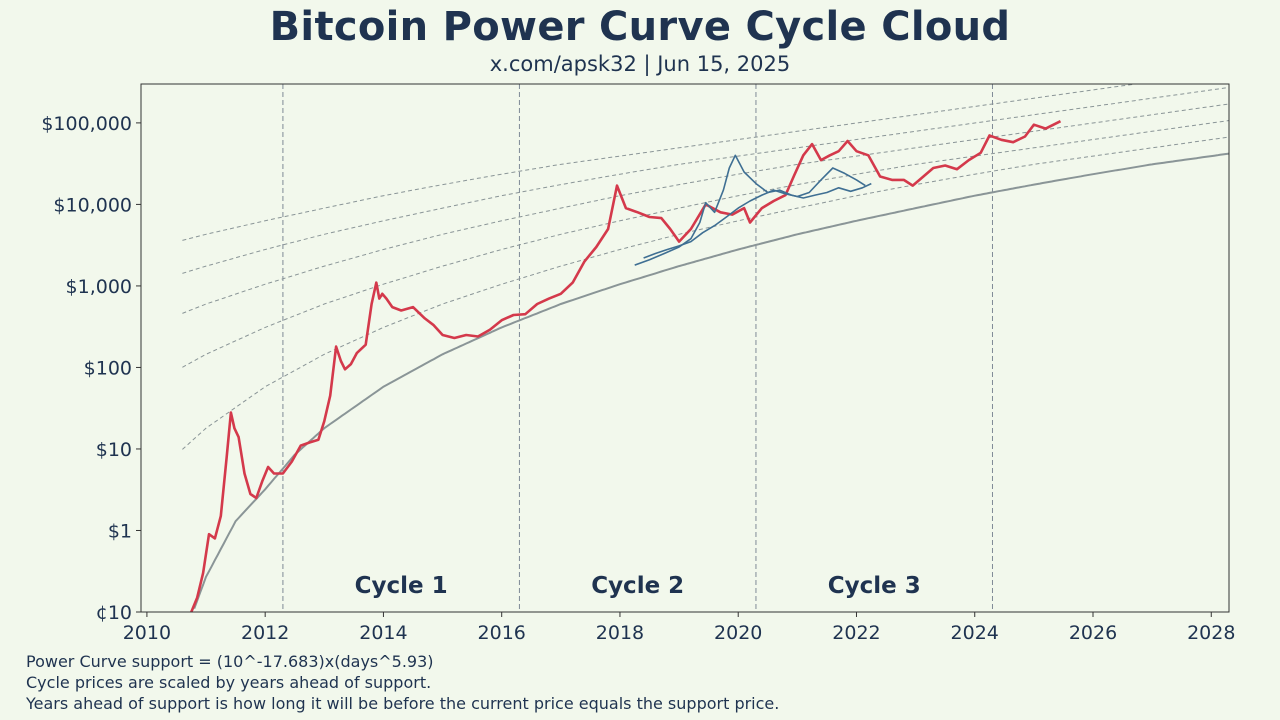 This screenshot has width=1280, height=720. What do you see at coordinates (99, 287) in the screenshot?
I see `y-tick-label-4: $1,000` at bounding box center [99, 287].